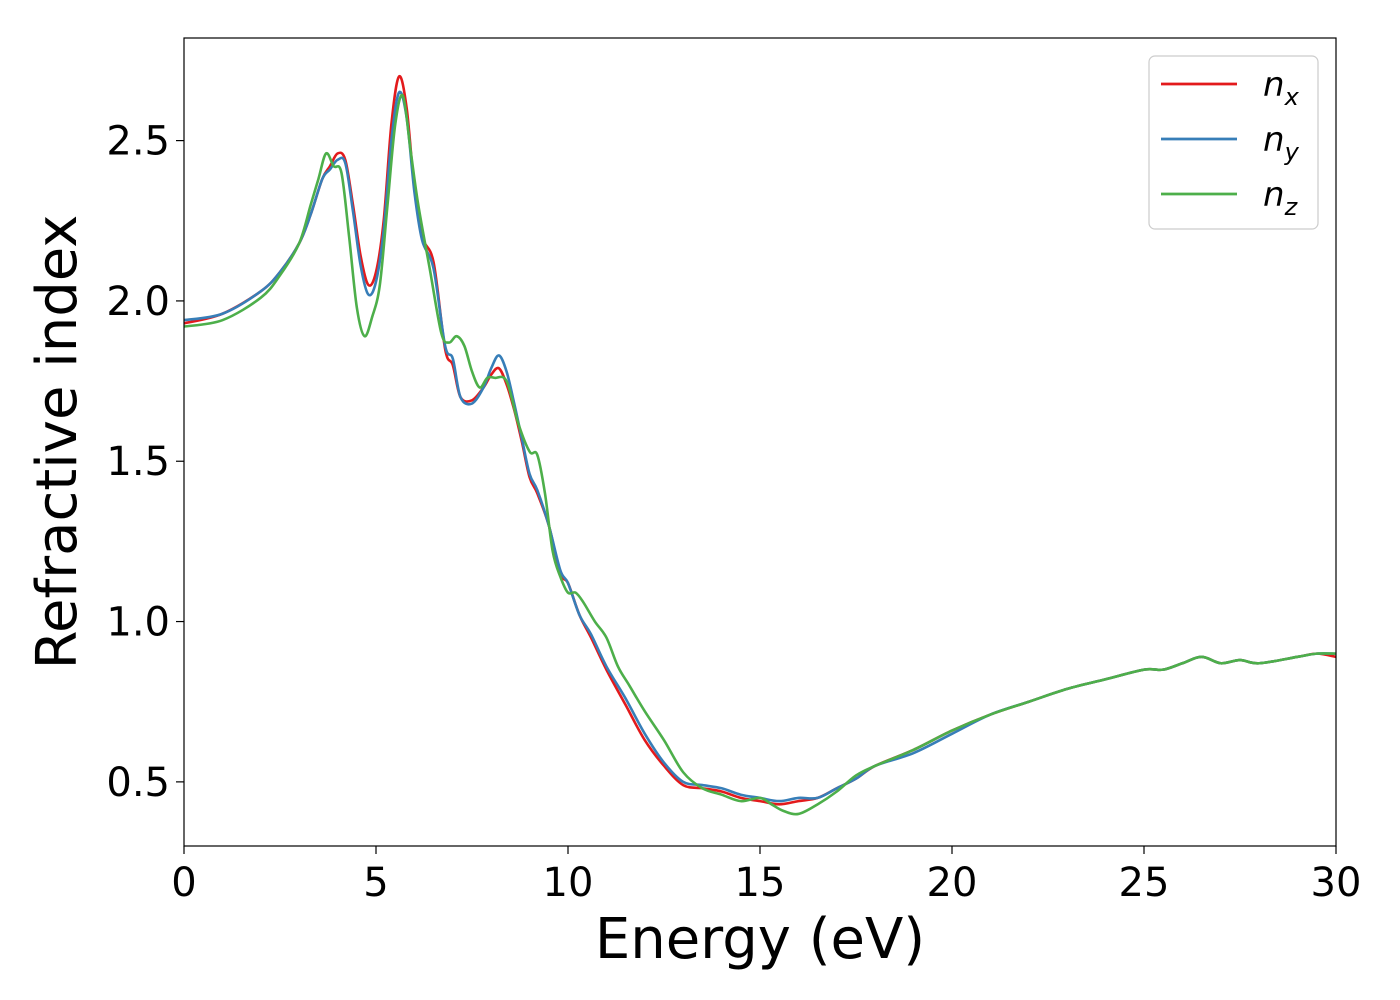 The height and width of the screenshot is (1000, 1400). What do you see at coordinates (1233, 142) in the screenshot?
I see `legend-box` at bounding box center [1233, 142].